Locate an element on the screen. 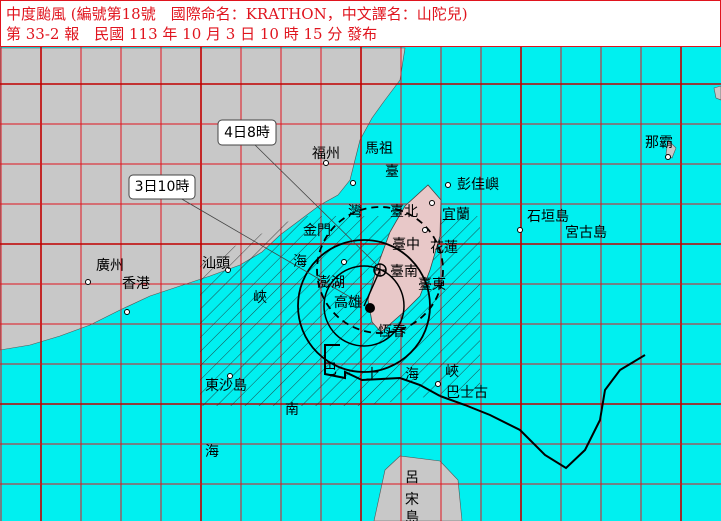 The image size is (721, 521). place-label: 臺 is located at coordinates (392, 172).